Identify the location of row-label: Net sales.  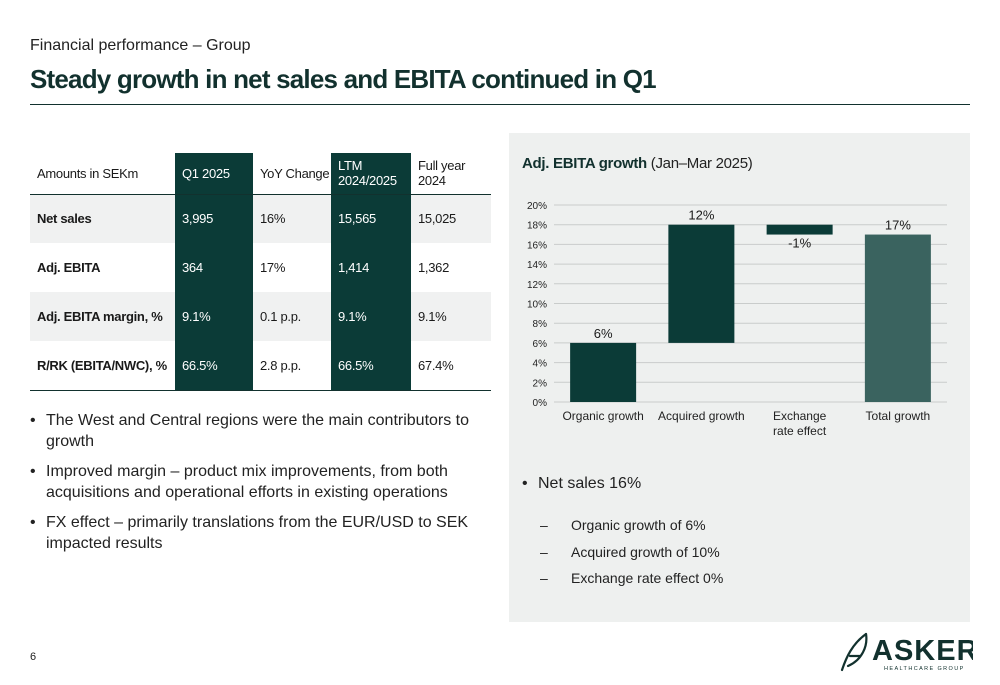
(102, 218).